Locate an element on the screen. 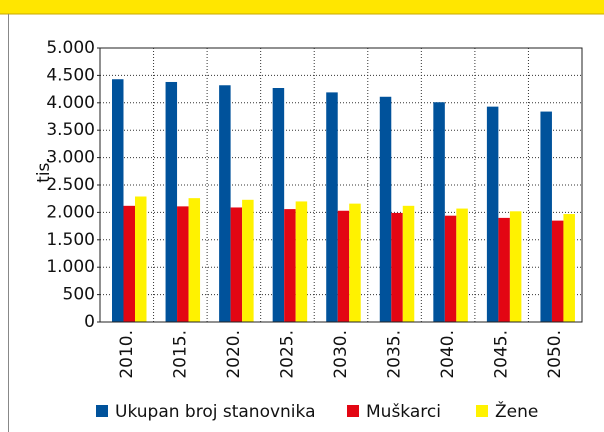  x-tick-label: 2040. is located at coordinates (448, 354).